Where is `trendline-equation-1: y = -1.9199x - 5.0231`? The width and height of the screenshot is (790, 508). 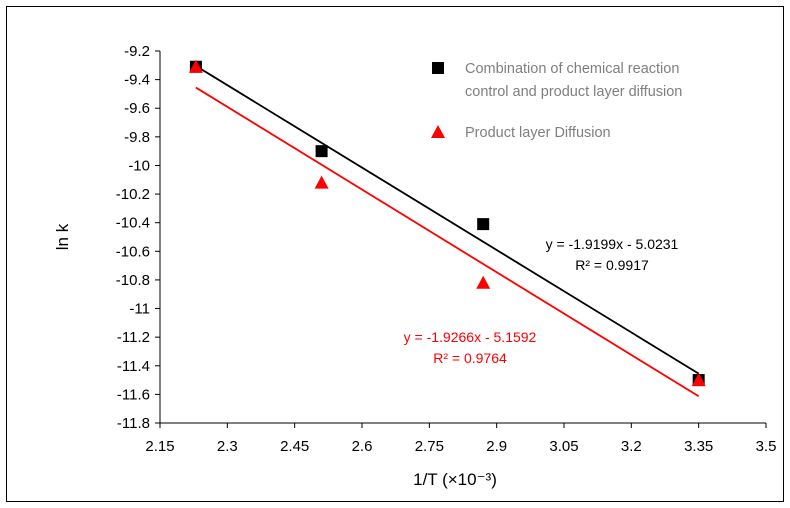
trendline-equation-1: y = -1.9199x - 5.0231 is located at coordinates (612, 244).